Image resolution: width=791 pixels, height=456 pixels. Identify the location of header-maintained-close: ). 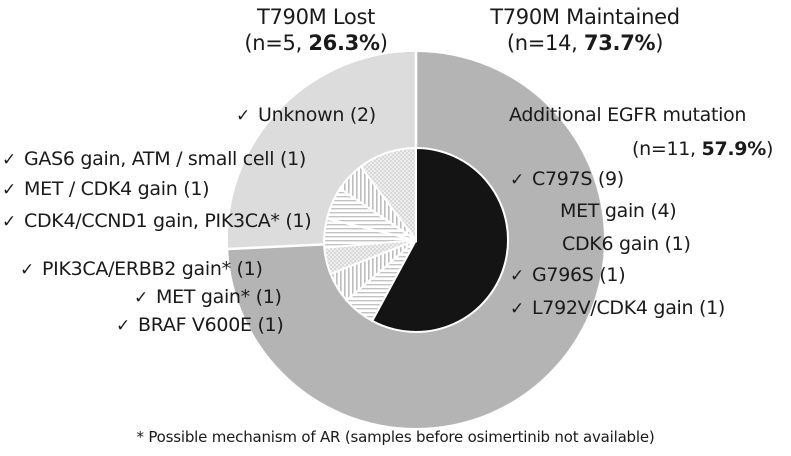
(659, 43).